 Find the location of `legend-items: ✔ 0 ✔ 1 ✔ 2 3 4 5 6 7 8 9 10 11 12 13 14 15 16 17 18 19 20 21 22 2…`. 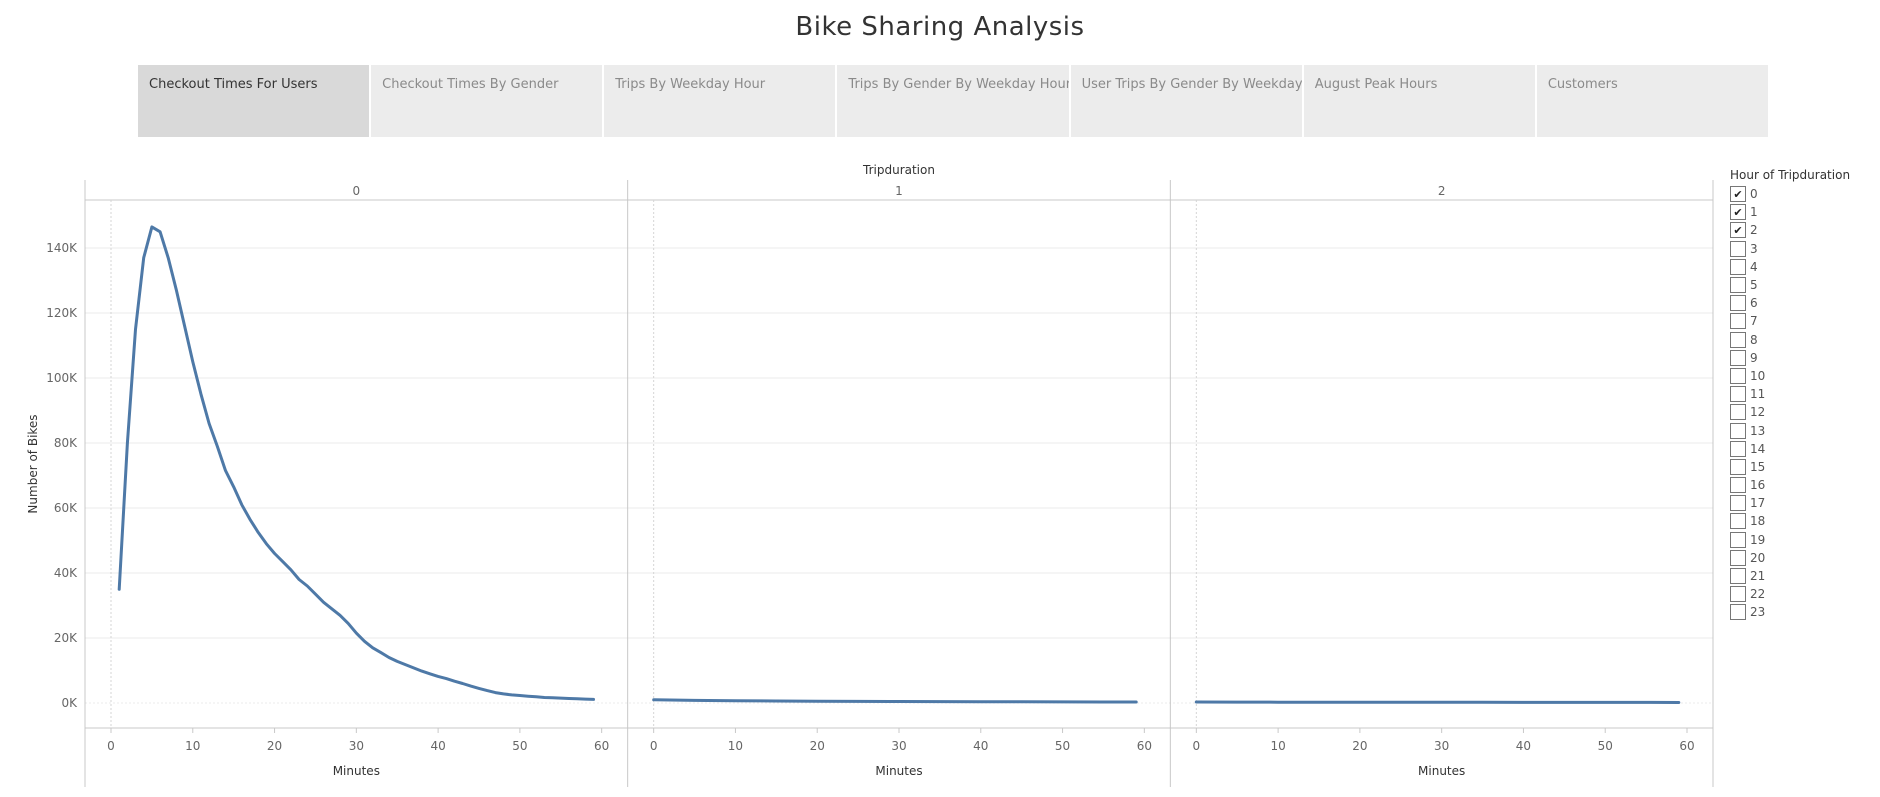

legend-items: ✔ 0 ✔ 1 ✔ 2 3 4 5 6 7 8 9 10 11 12 13 14 15 16 17 18 19 20 21 22 2… is located at coordinates (1805, 403).